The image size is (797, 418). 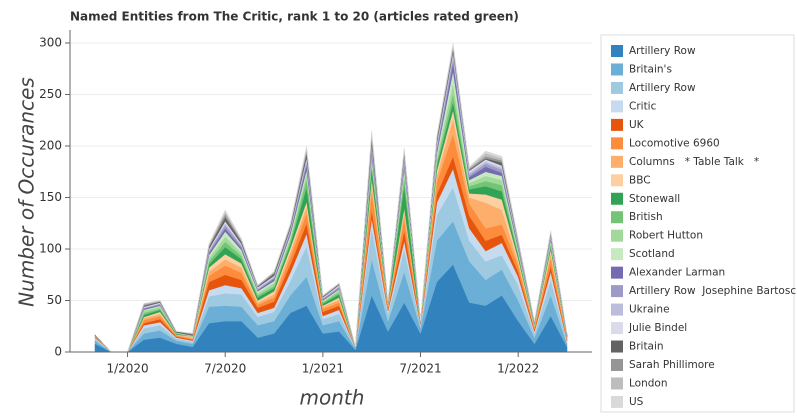 What do you see at coordinates (420, 369) in the screenshot?
I see `x-tick-label: 7/2021` at bounding box center [420, 369].